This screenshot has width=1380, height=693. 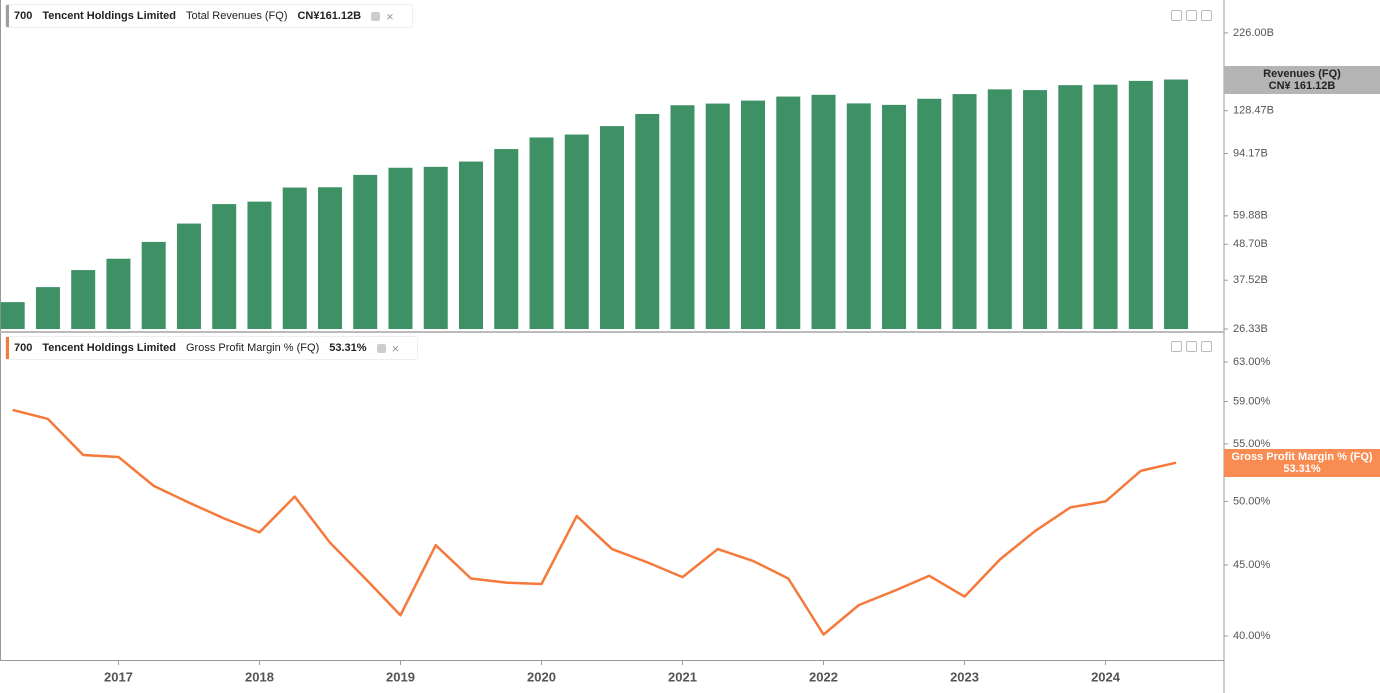 What do you see at coordinates (1250, 329) in the screenshot?
I see `y-tick-label: 26.33B` at bounding box center [1250, 329].